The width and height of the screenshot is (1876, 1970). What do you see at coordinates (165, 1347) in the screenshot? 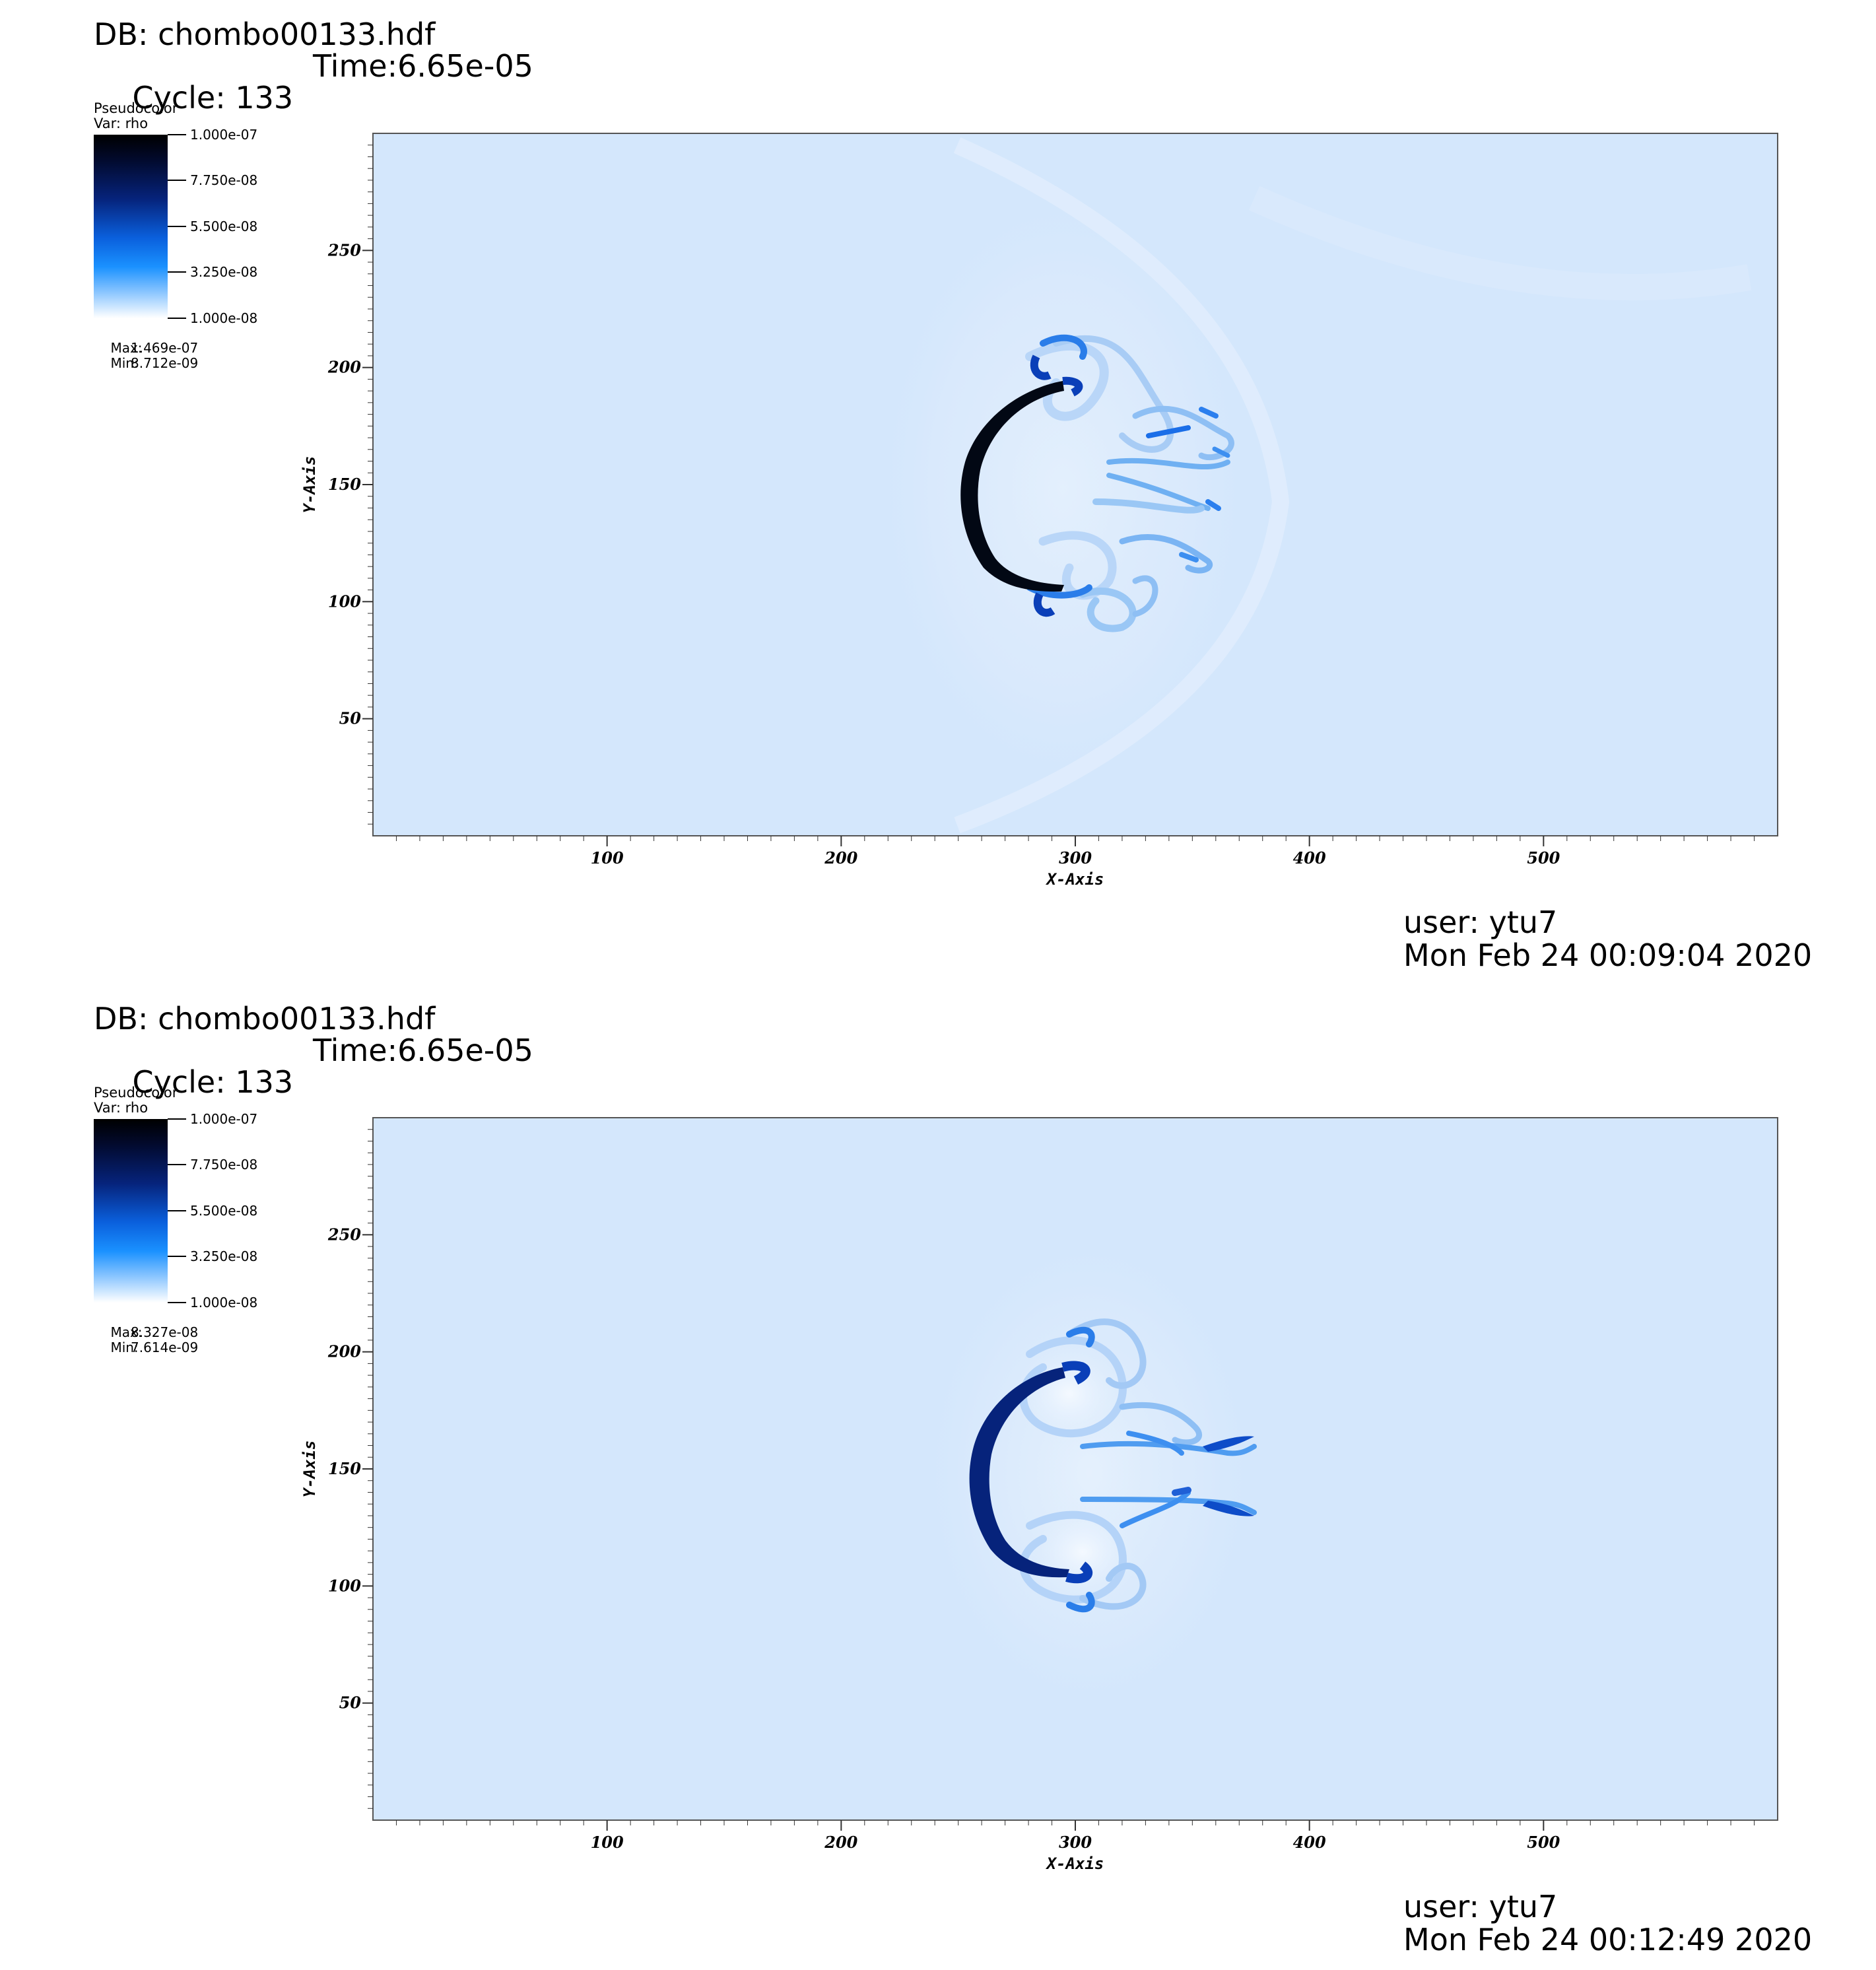
I see `legend-min-value: 7.614e-09` at bounding box center [165, 1347].